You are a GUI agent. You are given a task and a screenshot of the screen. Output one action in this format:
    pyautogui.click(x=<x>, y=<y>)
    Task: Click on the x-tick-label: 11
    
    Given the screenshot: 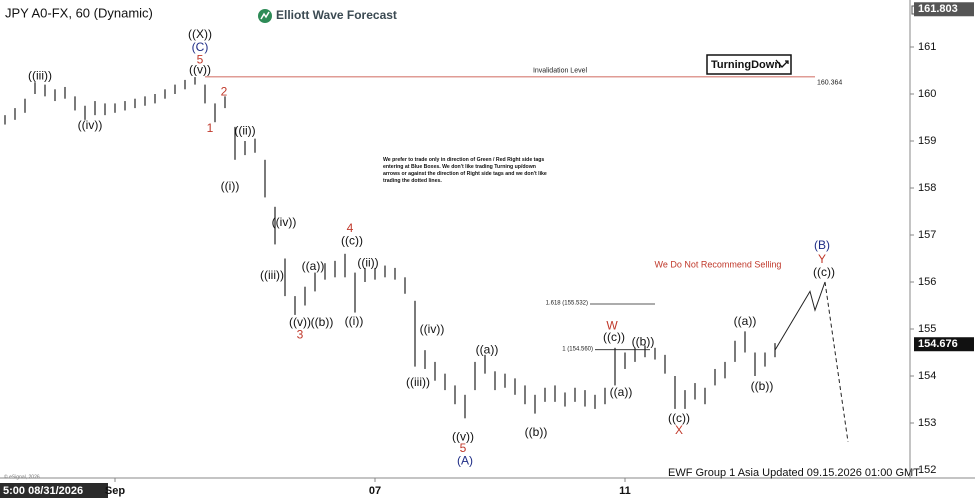 What is the action you would take?
    pyautogui.click(x=625, y=491)
    